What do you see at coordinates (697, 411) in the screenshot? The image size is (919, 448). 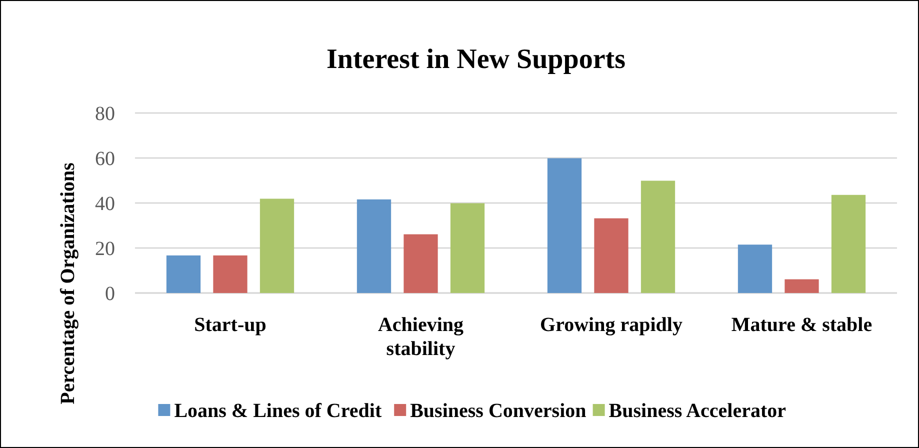 I see `legend-label: Business Accelerator` at bounding box center [697, 411].